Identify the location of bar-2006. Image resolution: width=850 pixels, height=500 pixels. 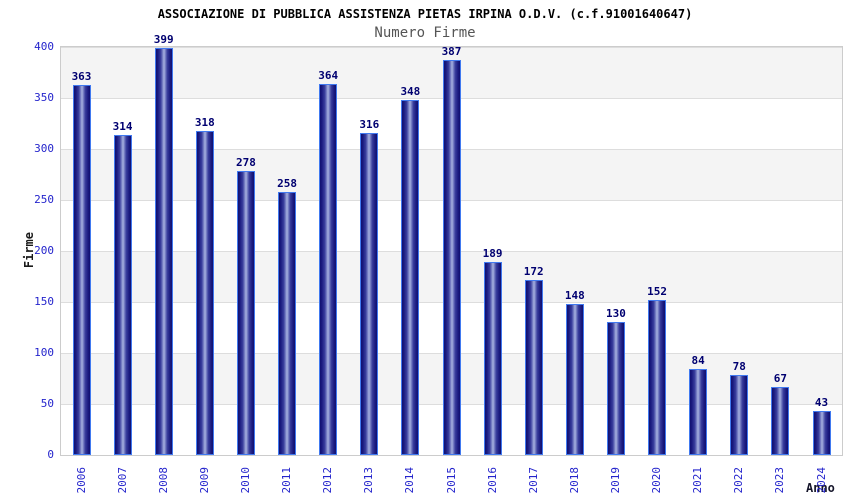
(81, 270).